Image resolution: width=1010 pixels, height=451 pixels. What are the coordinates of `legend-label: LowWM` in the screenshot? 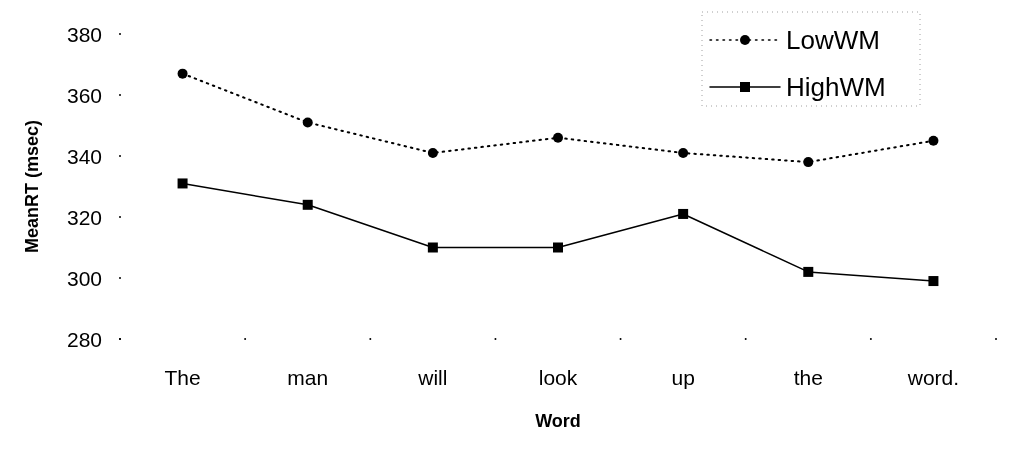 It's located at (833, 40).